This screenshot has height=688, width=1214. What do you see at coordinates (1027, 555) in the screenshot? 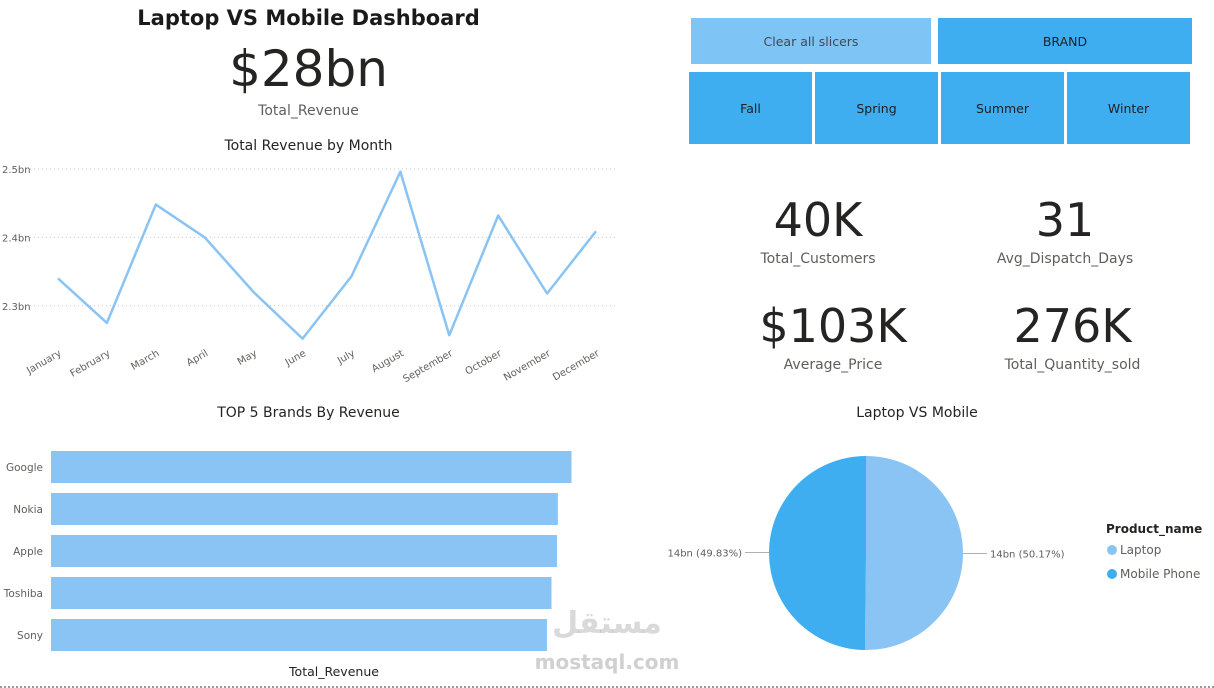
I see `pie-data-label: 14bn (50.17%)` at bounding box center [1027, 555].